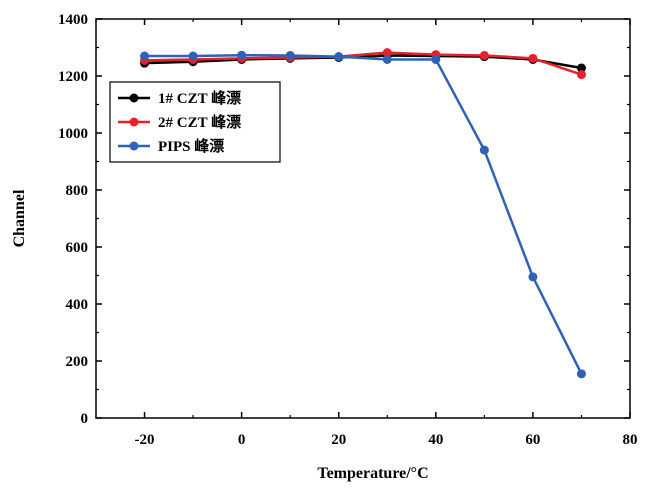 Image resolution: width=650 pixels, height=495 pixels. I want to click on legend: 1# CZT 峰漂 2# CZT 峰漂 PIPS 峰漂, so click(195, 122).